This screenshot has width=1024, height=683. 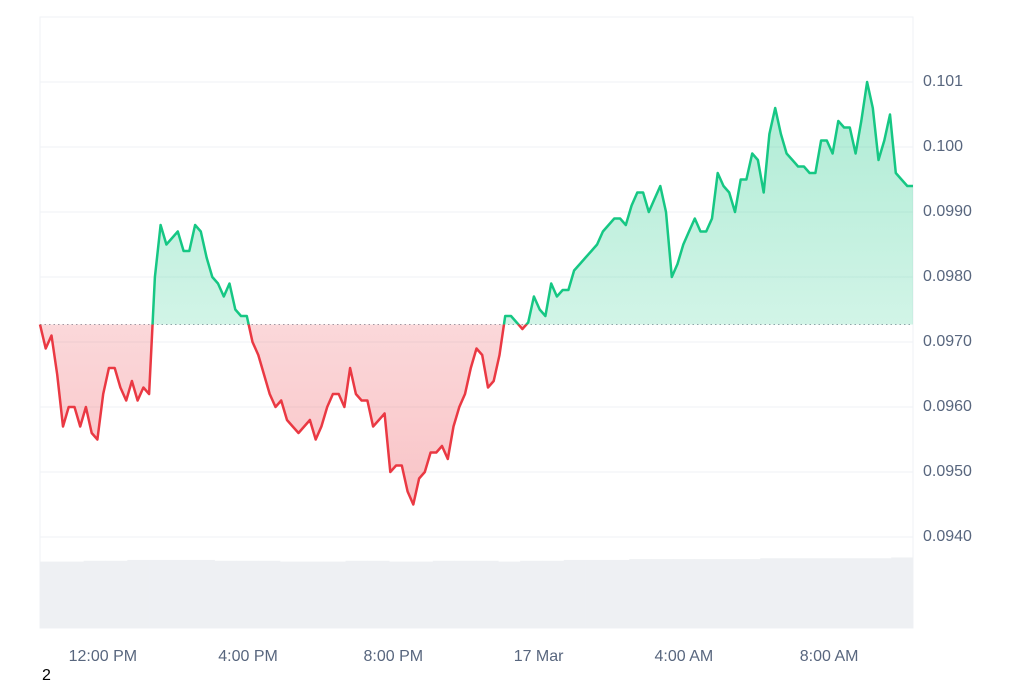 I want to click on footer-note: 2, so click(x=46, y=675).